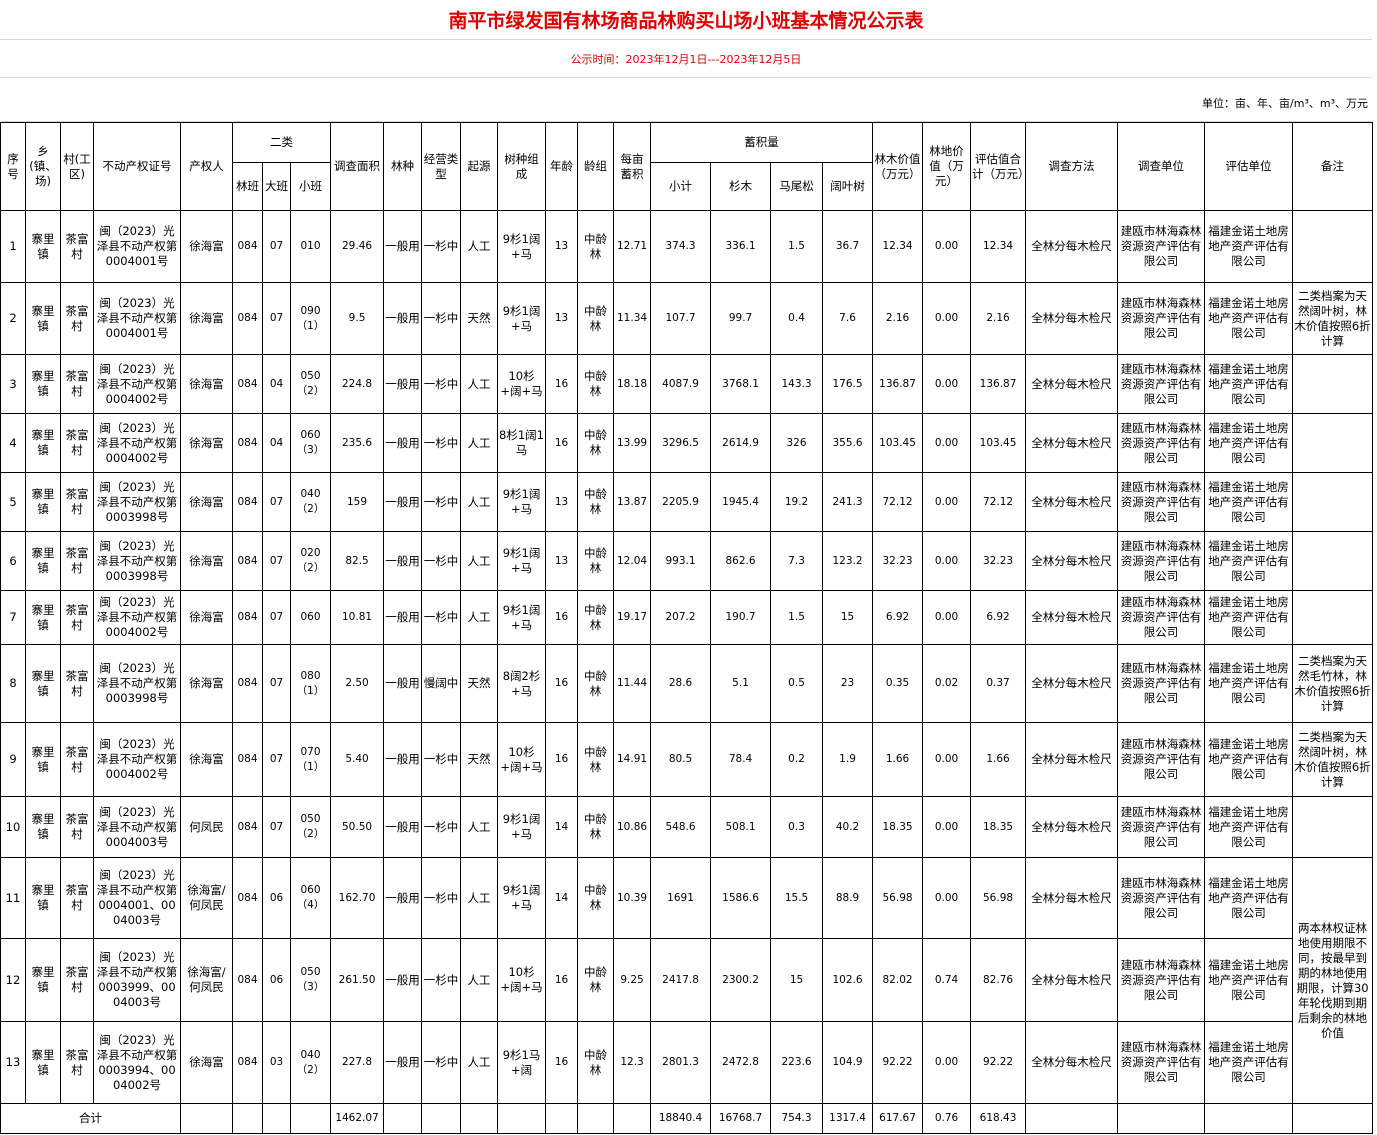 The width and height of the screenshot is (1377, 1135). Describe the element at coordinates (848, 384) in the screenshot. I see `cell: 176.5` at that location.